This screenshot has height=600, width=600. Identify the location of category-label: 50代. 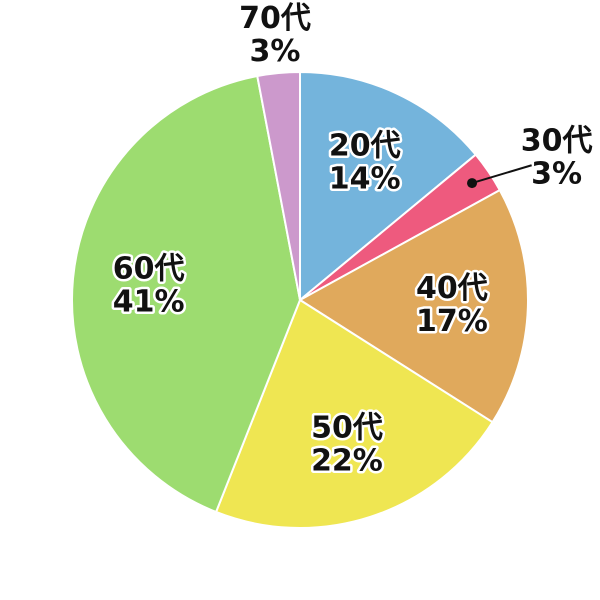
(347, 428).